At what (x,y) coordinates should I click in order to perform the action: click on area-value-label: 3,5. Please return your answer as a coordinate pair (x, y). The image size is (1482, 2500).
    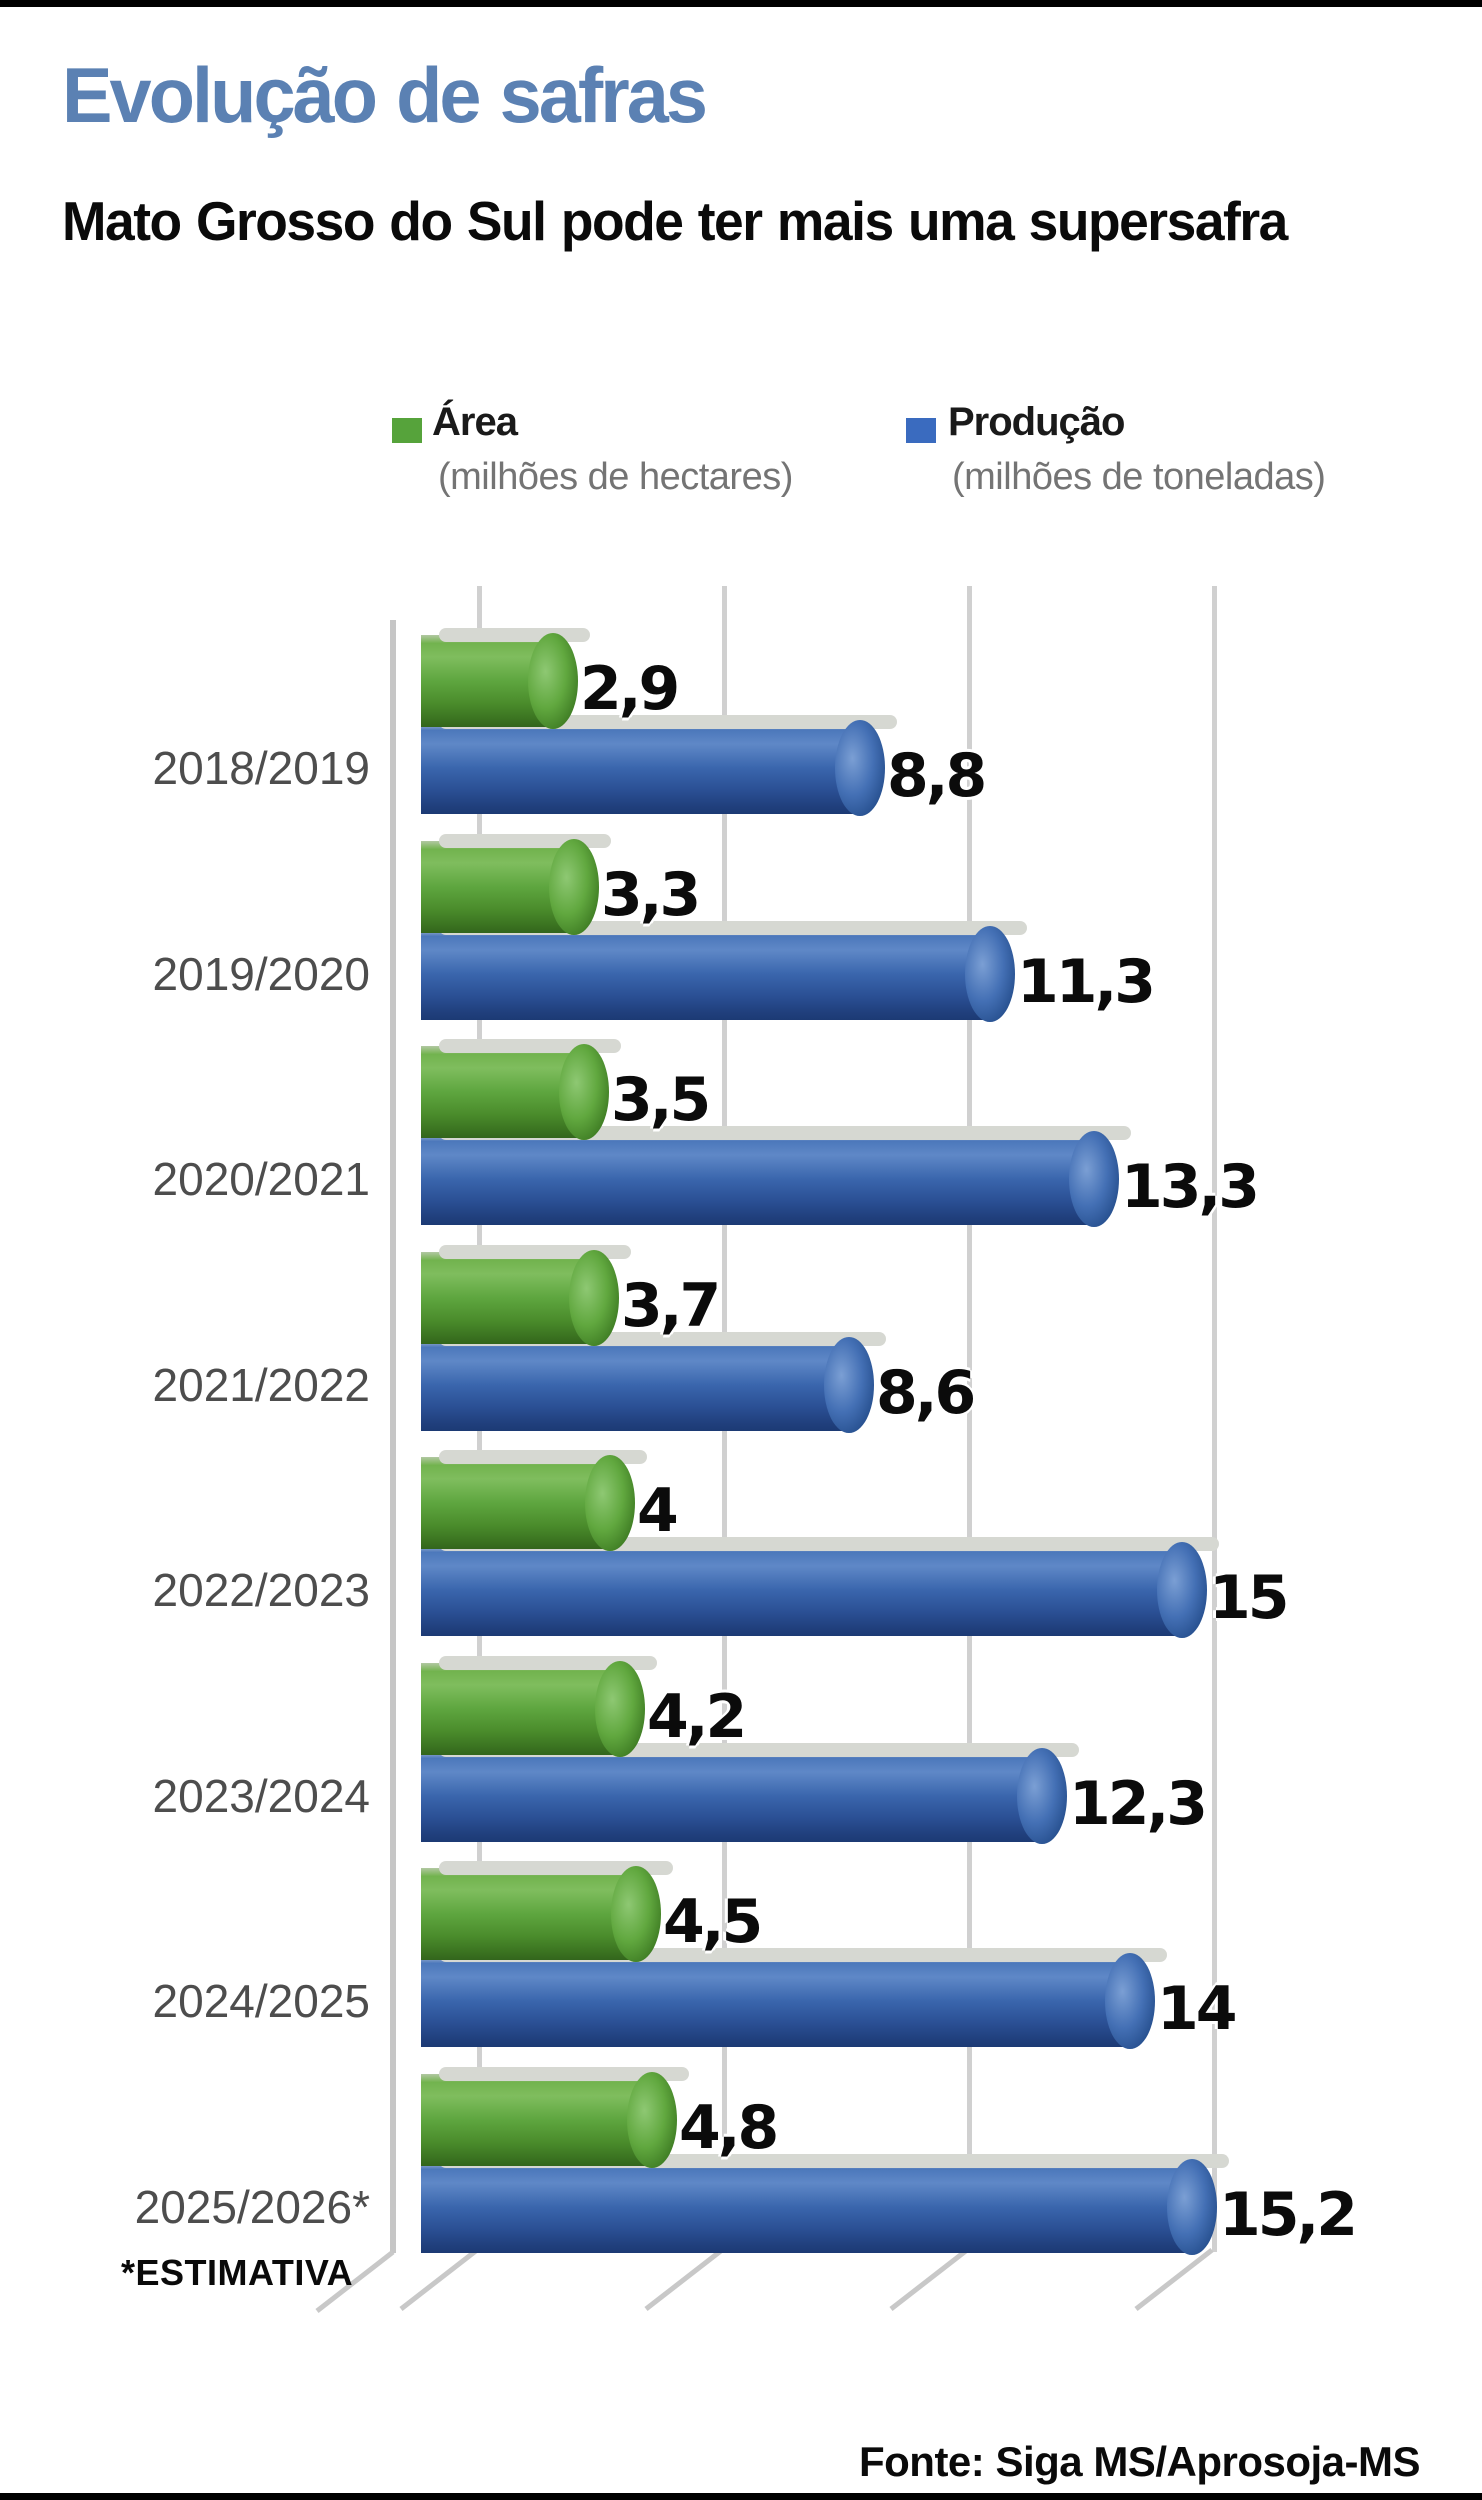
    Looking at the image, I should click on (661, 1100).